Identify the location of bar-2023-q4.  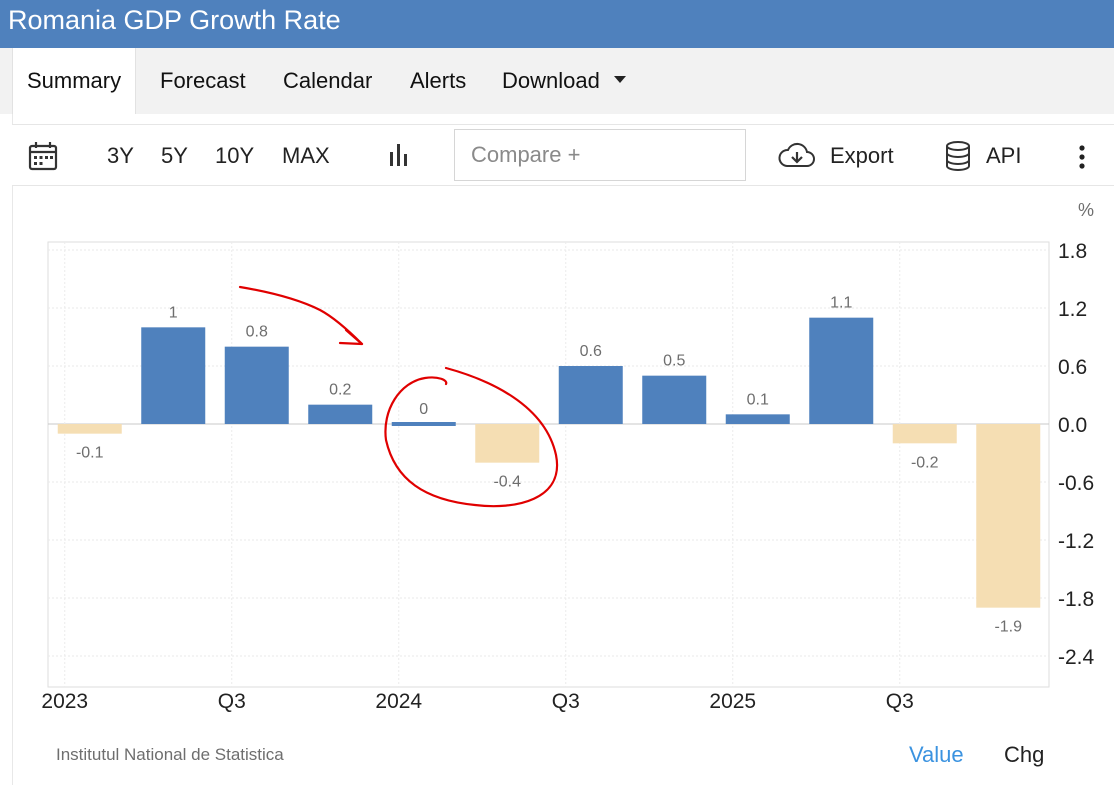
(340, 414).